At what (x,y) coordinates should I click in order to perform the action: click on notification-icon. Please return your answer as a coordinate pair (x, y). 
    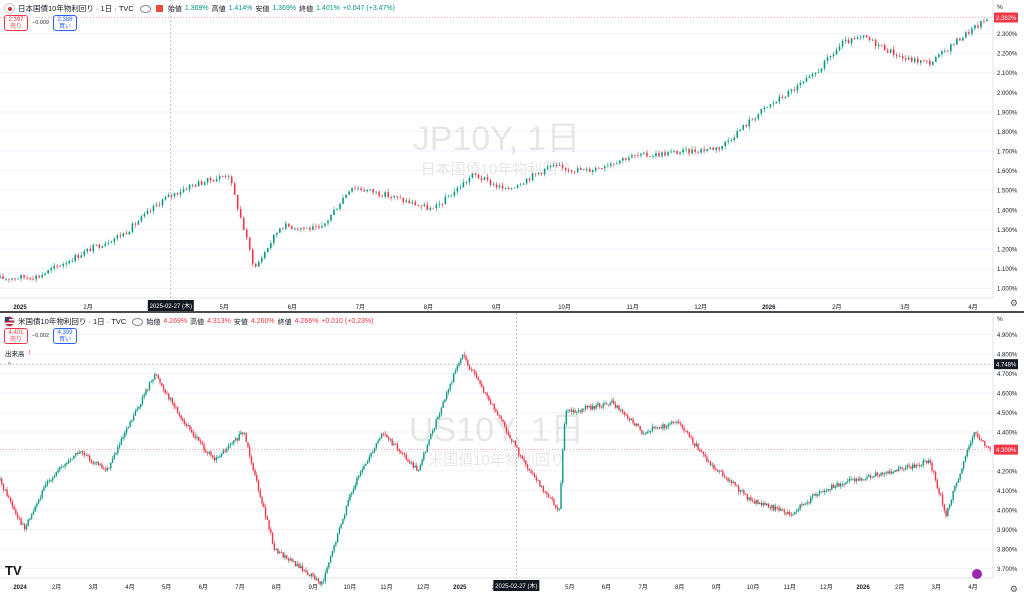
    Looking at the image, I should click on (977, 574).